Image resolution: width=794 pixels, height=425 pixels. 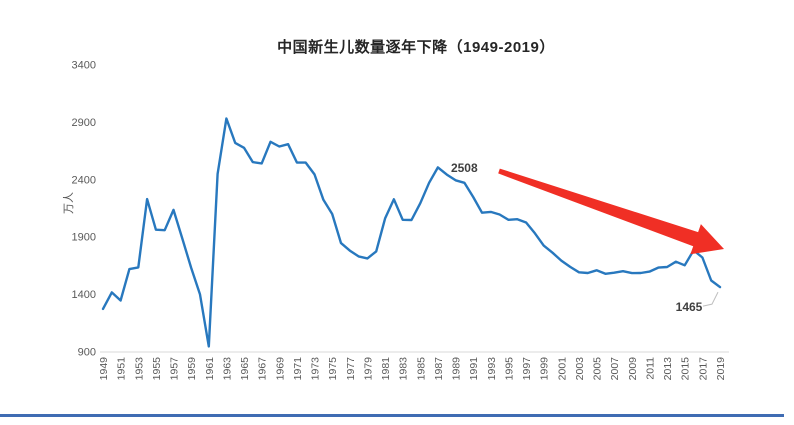 I want to click on x-axis-tick-label: 1989, so click(x=457, y=369).